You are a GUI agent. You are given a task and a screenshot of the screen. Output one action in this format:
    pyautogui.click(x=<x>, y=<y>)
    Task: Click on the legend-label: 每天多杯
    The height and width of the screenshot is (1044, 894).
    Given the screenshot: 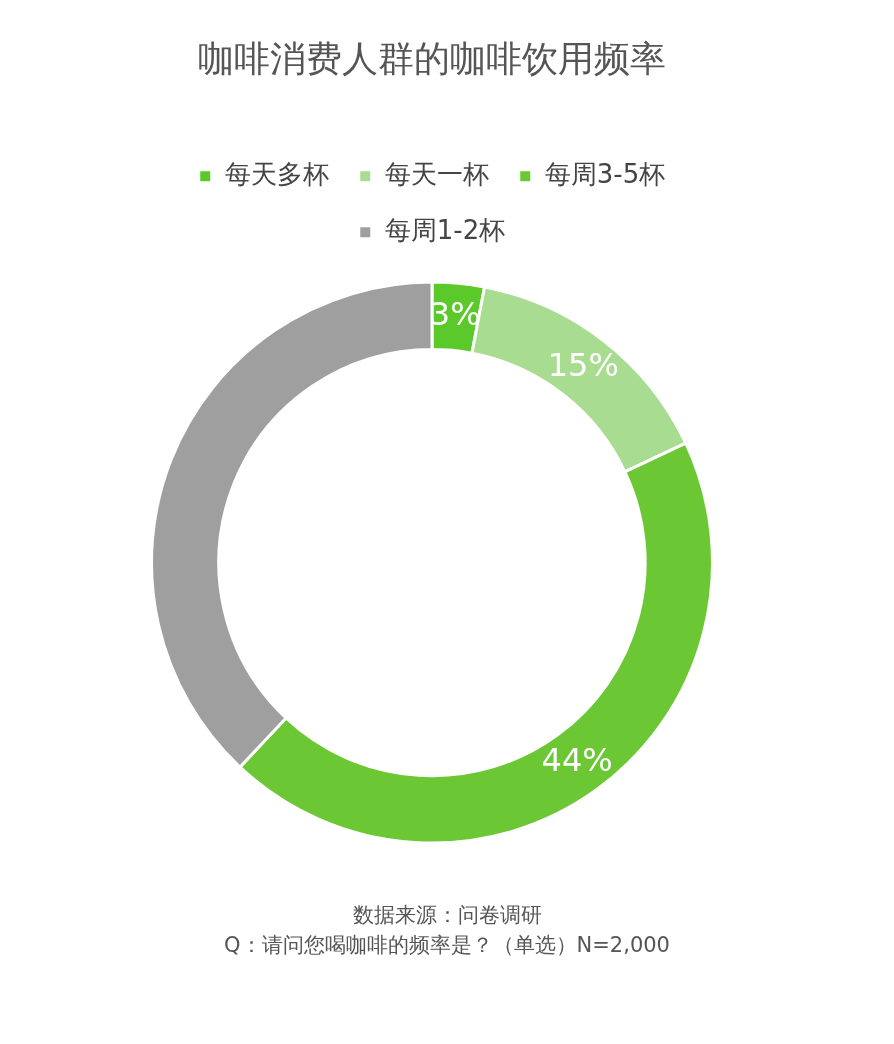 What is the action you would take?
    pyautogui.click(x=276, y=173)
    